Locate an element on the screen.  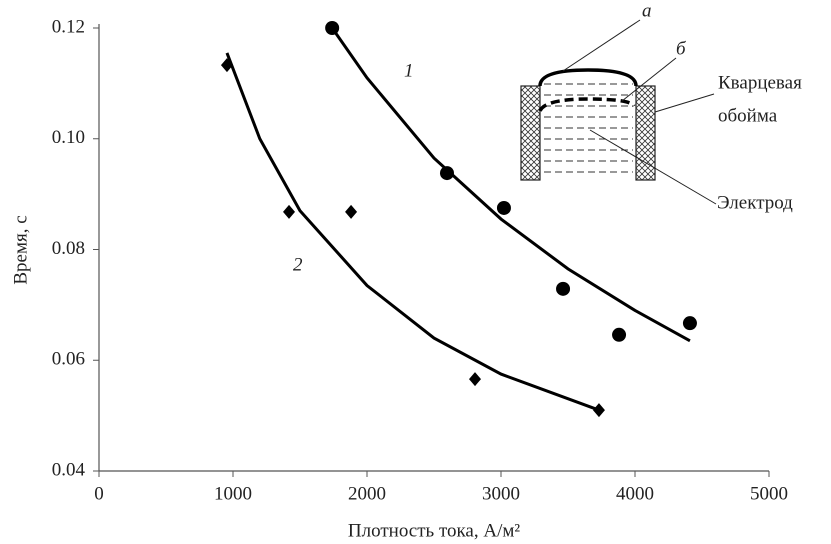
x-tick-label: 5000 is located at coordinates (769, 493).